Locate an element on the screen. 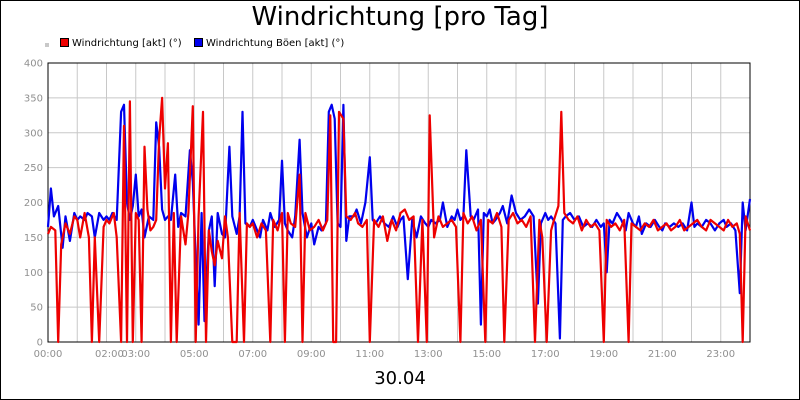 Image resolution: width=800 pixels, height=400 pixels. x-tick-label: 05:00 is located at coordinates (194, 354).